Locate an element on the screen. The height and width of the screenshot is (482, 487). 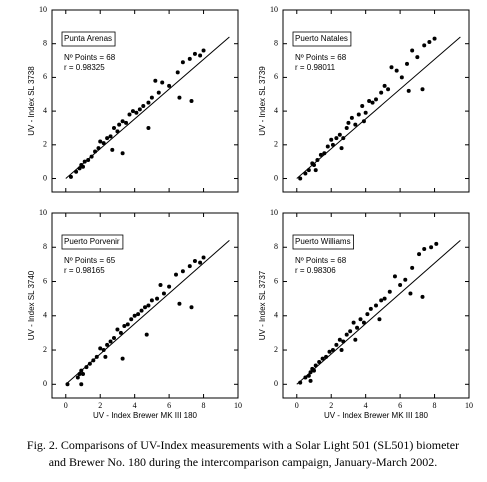
location-label: Punta Arenas is located at coordinates (88, 38).